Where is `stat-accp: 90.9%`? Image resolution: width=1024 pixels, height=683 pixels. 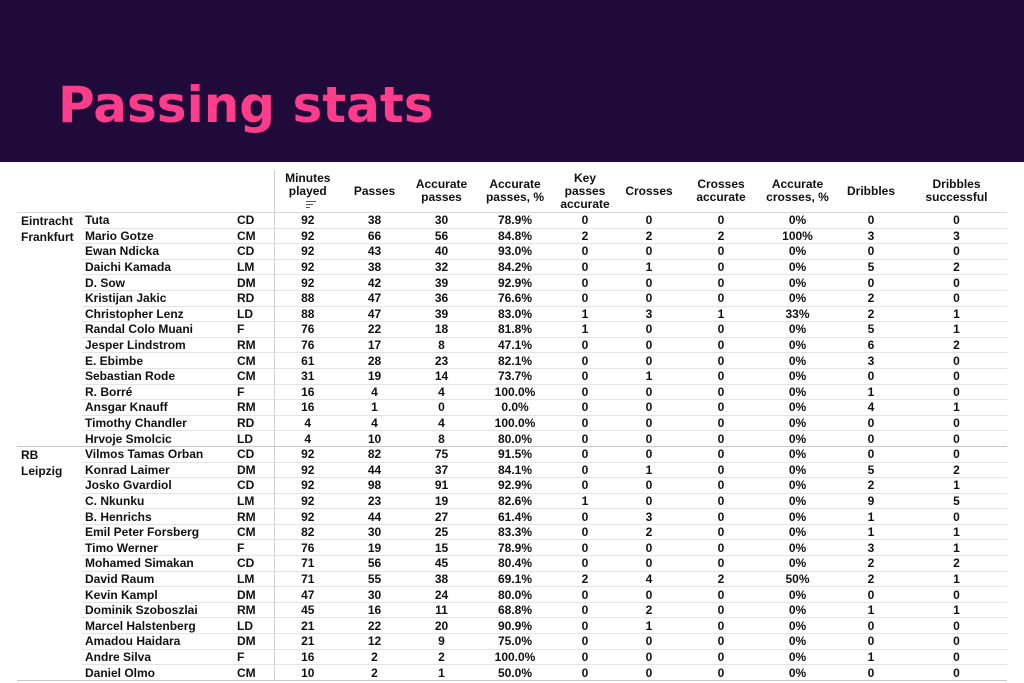
stat-accp: 90.9% is located at coordinates (515, 626).